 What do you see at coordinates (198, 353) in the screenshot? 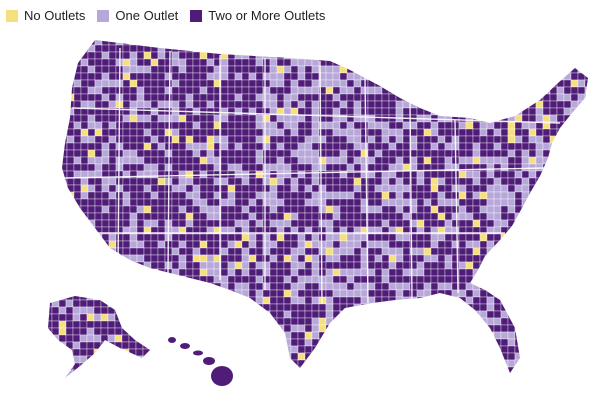
I see `hawaii-island-molokai` at bounding box center [198, 353].